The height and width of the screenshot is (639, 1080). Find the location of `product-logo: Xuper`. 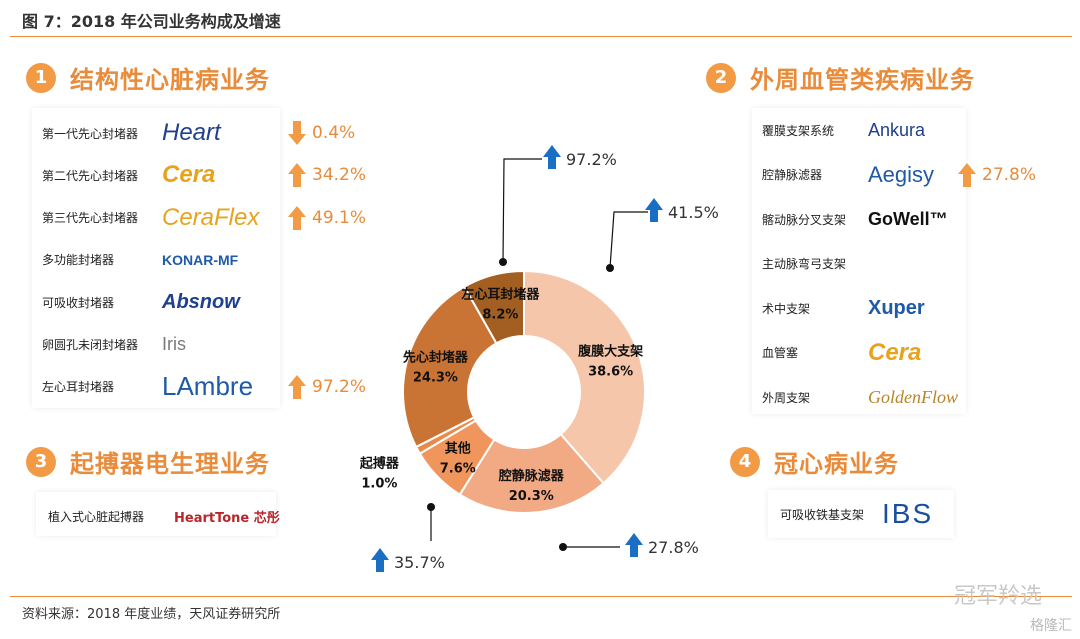

product-logo: Xuper is located at coordinates (896, 307).